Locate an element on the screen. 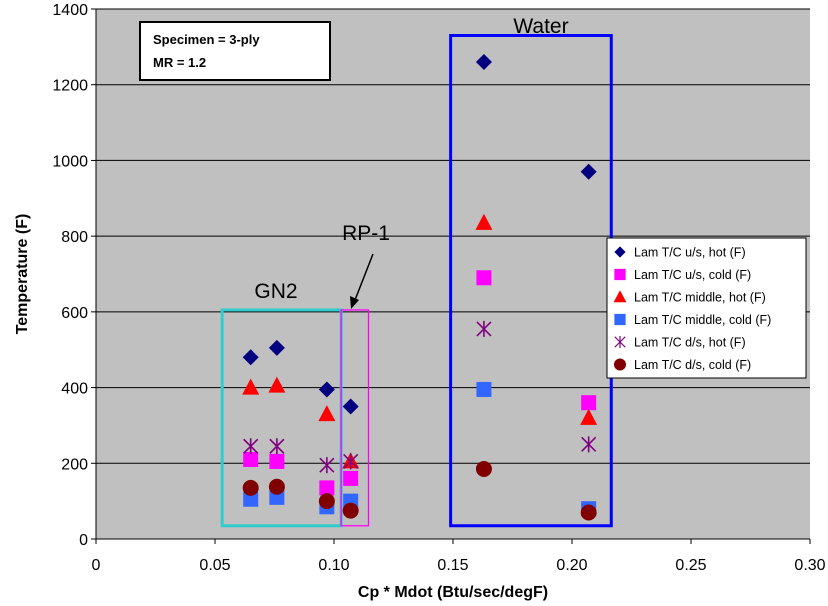  legend-item: Lam T/C middle, cold (F) is located at coordinates (692, 320).